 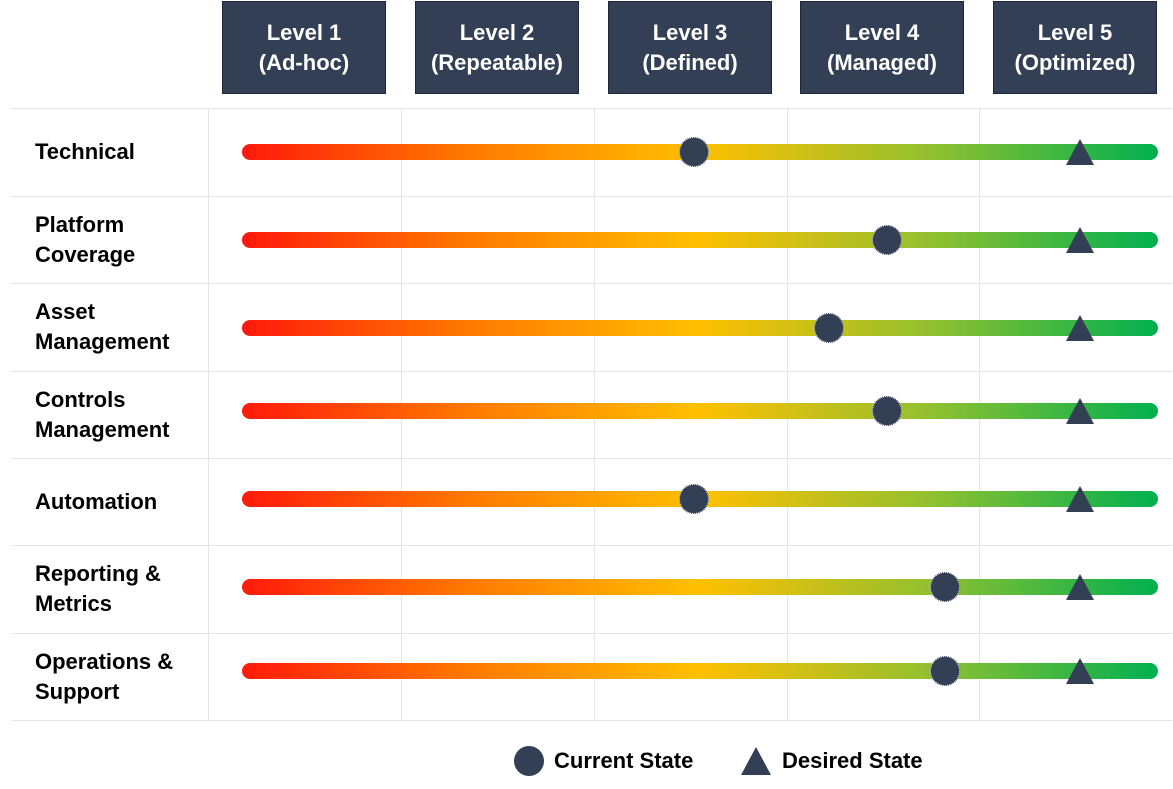 I want to click on dimension-label-line: Reporting &, so click(x=98, y=573).